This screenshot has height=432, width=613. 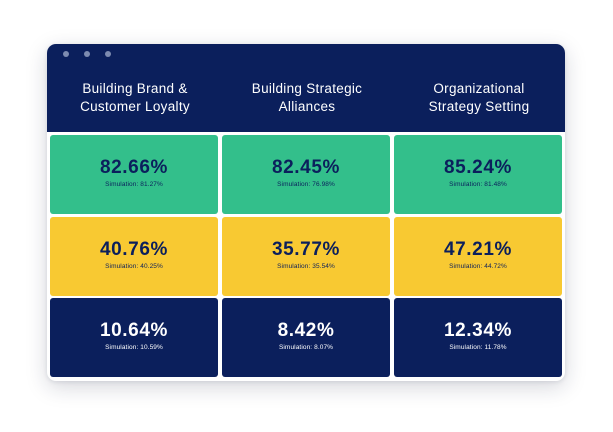 I want to click on score-tile: 35.77% Simulation: 35.54%, so click(x=306, y=256).